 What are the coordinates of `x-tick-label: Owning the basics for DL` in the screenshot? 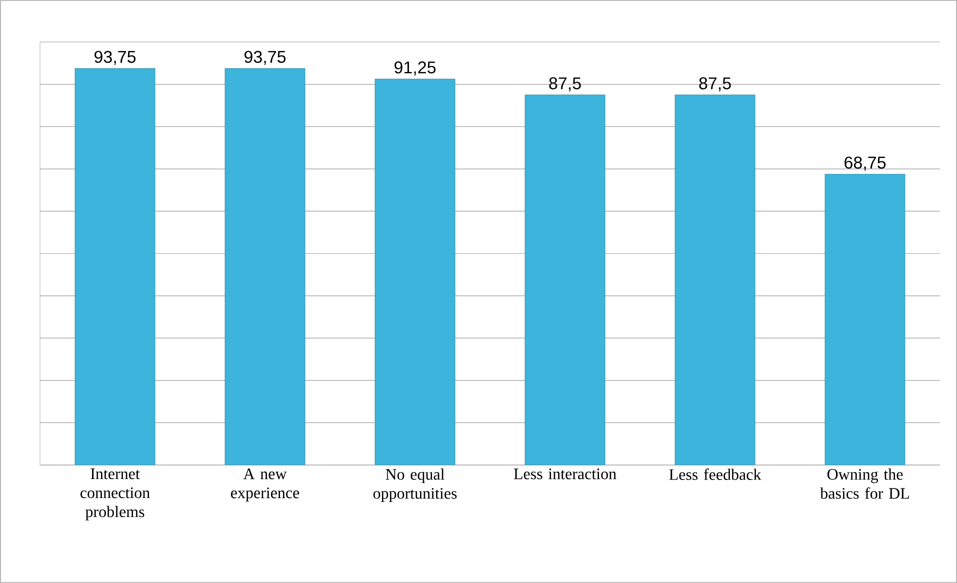 It's located at (864, 483).